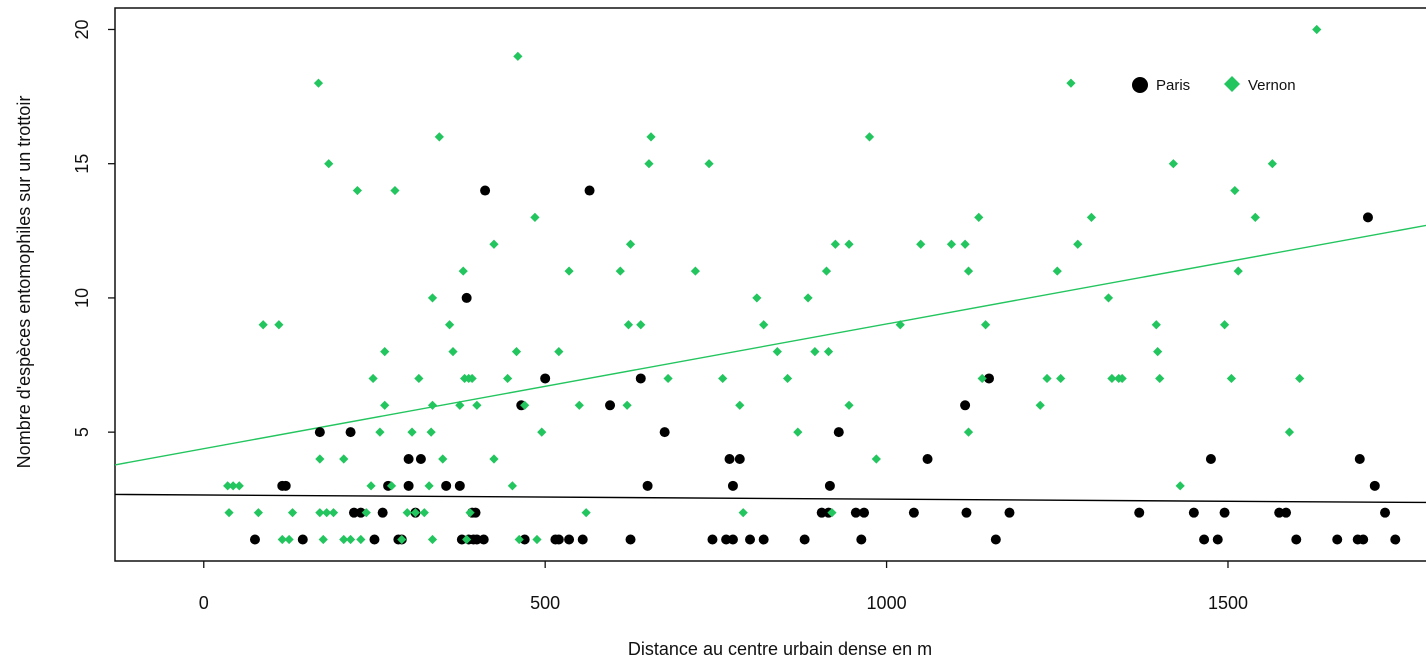 Image resolution: width=1426 pixels, height=661 pixels. What do you see at coordinates (780, 649) in the screenshot?
I see `x-axis-title: Distance au centre urbain dense en m` at bounding box center [780, 649].